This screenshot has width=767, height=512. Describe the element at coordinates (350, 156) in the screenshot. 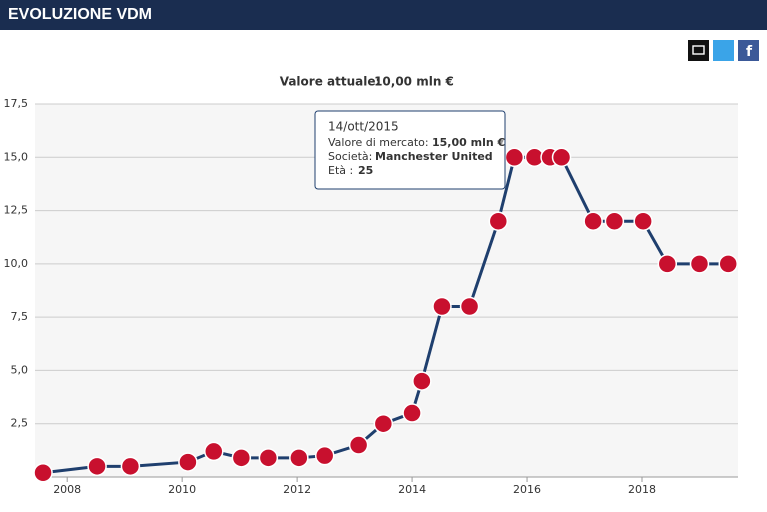

I see `tooltip-club-label: Società:` at that location.